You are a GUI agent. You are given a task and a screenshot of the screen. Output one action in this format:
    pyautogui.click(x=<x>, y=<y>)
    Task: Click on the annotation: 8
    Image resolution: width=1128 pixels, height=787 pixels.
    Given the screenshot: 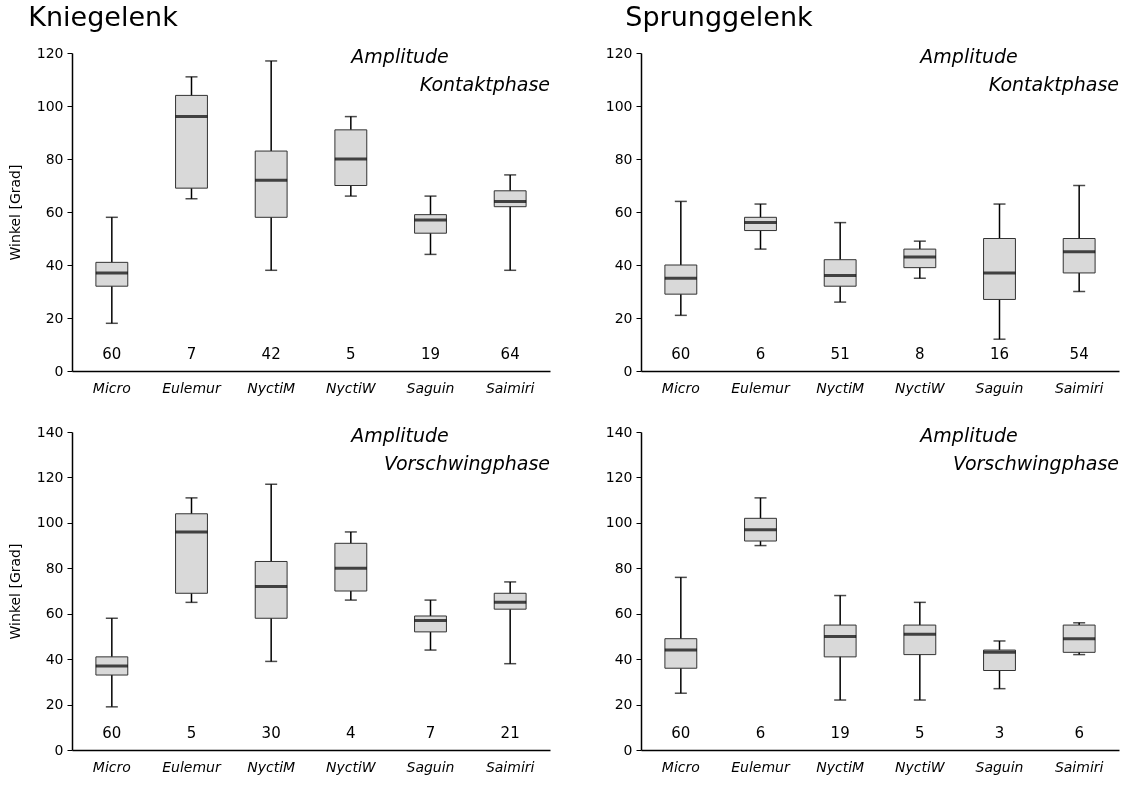 What is the action you would take?
    pyautogui.click(x=920, y=354)
    